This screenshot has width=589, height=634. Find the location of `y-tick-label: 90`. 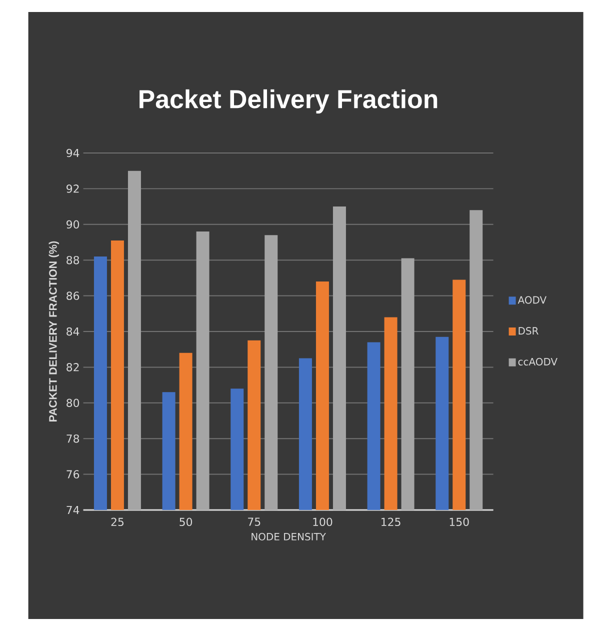

y-tick-label: 90 is located at coordinates (72, 224).